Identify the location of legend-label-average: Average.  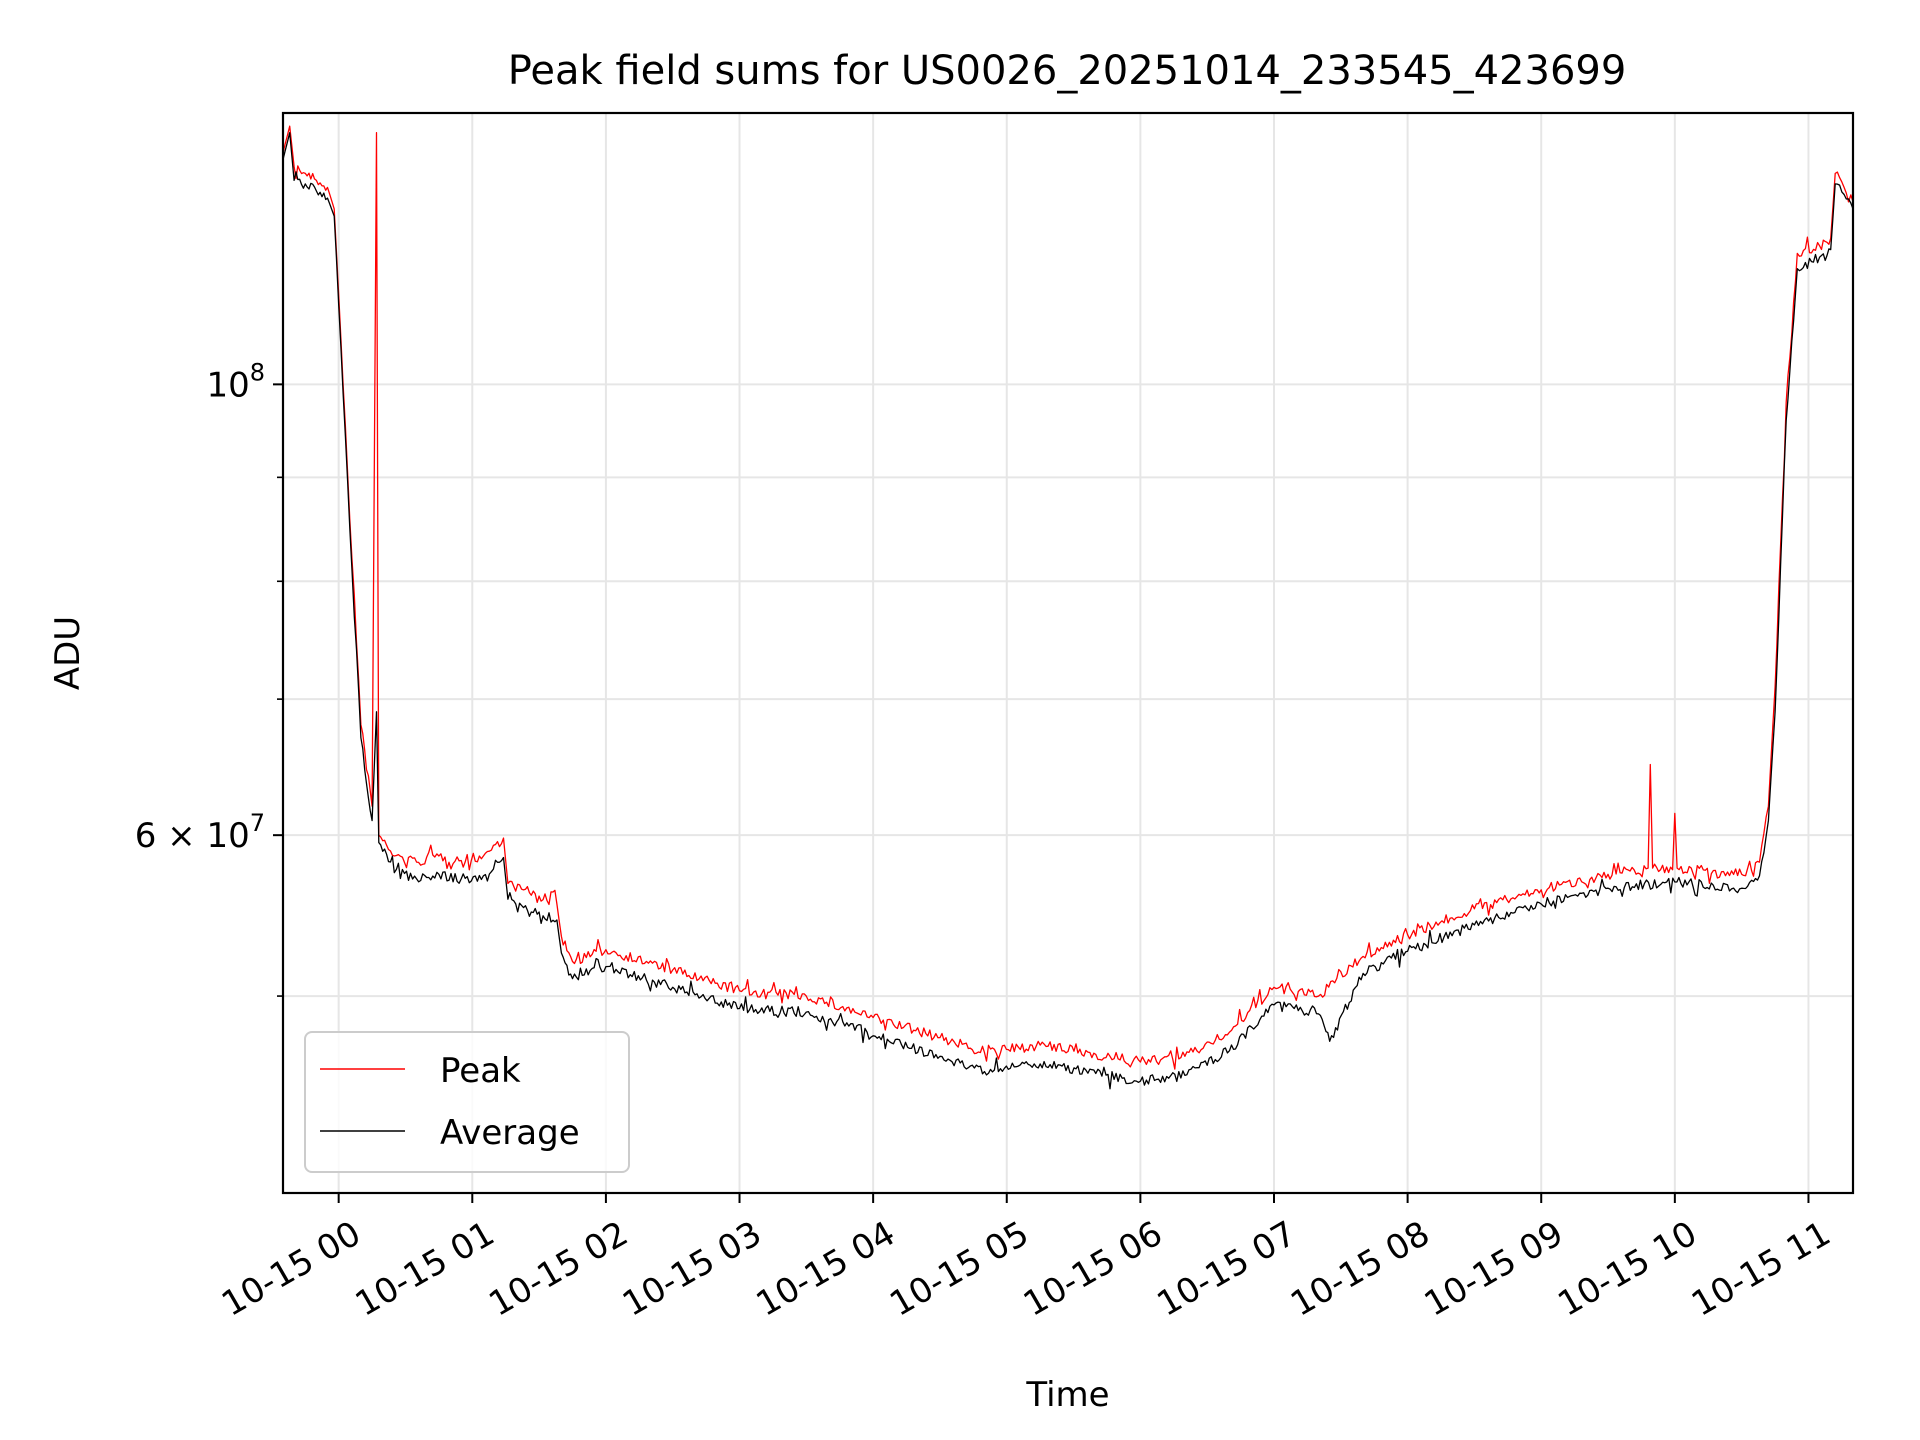
(510, 1133).